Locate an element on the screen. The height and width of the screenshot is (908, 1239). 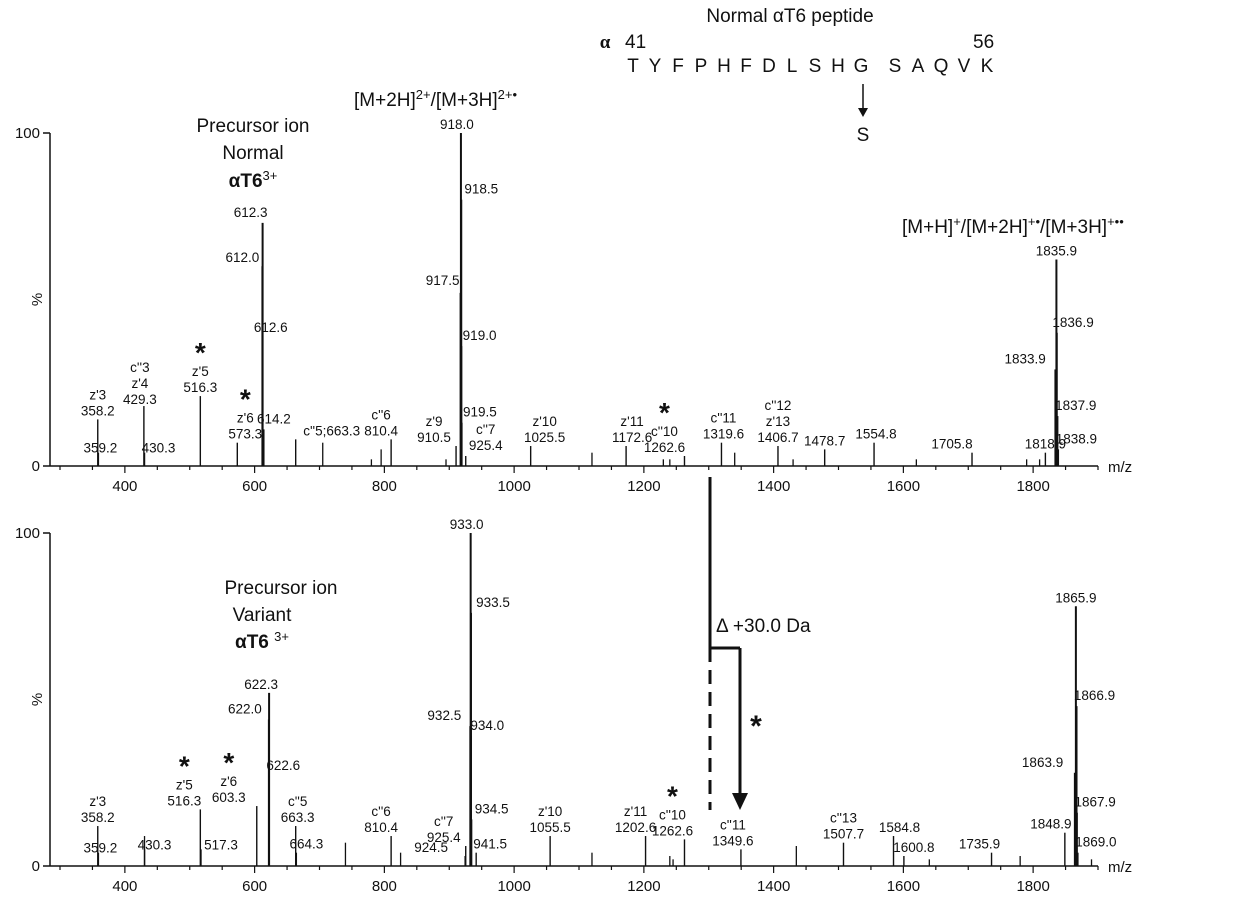
x-tick-label: 600 is located at coordinates (254, 886).